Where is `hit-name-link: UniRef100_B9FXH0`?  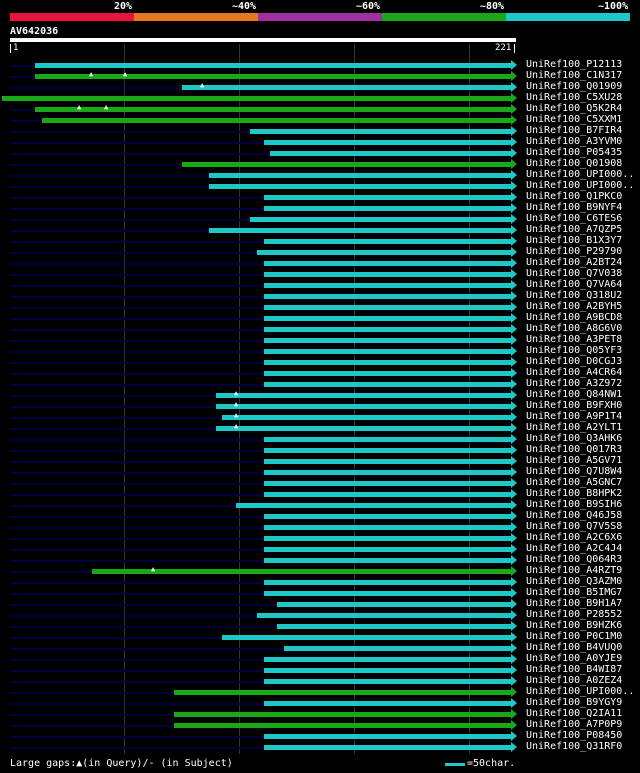
hit-name-link: UniRef100_B9FXH0 is located at coordinates (574, 405).